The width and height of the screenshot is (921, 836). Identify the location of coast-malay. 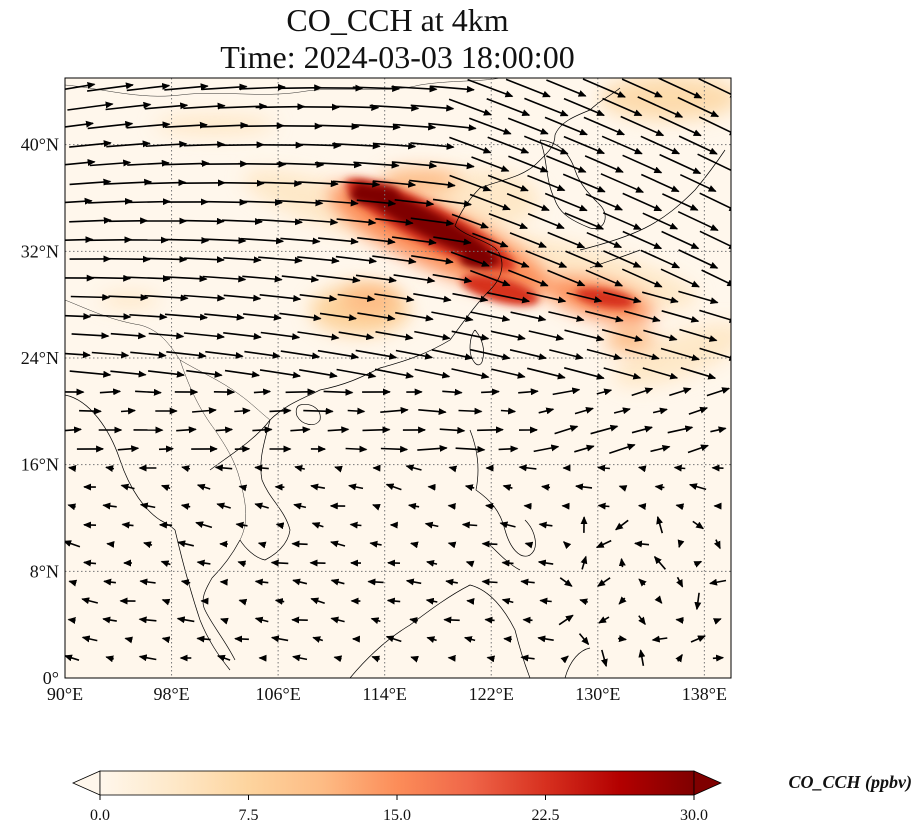
(202, 600).